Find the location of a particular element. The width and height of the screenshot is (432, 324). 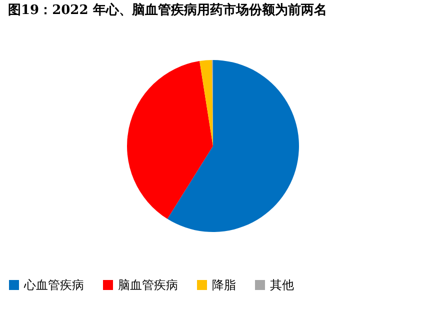

legend-label: 脑血管疾病 is located at coordinates (148, 285).